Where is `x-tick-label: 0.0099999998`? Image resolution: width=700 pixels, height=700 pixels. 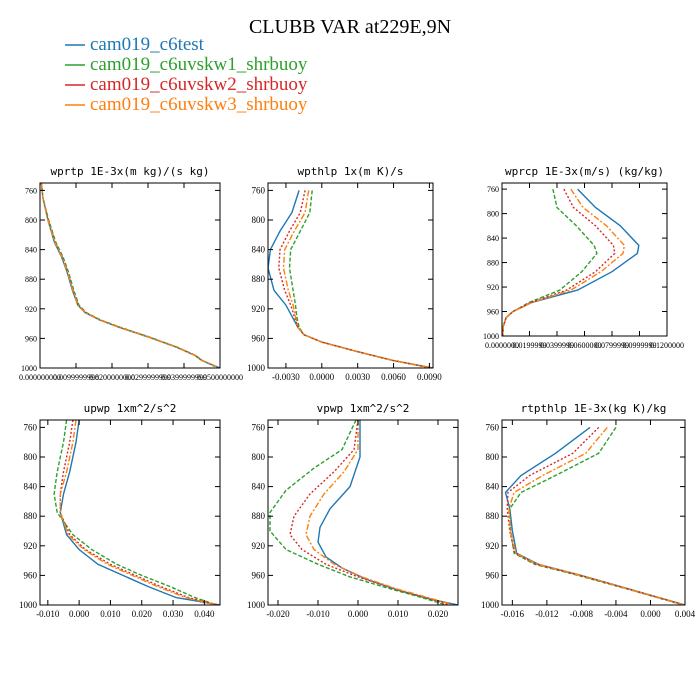 x-tick-label: 0.0099999998 is located at coordinates (76, 377).